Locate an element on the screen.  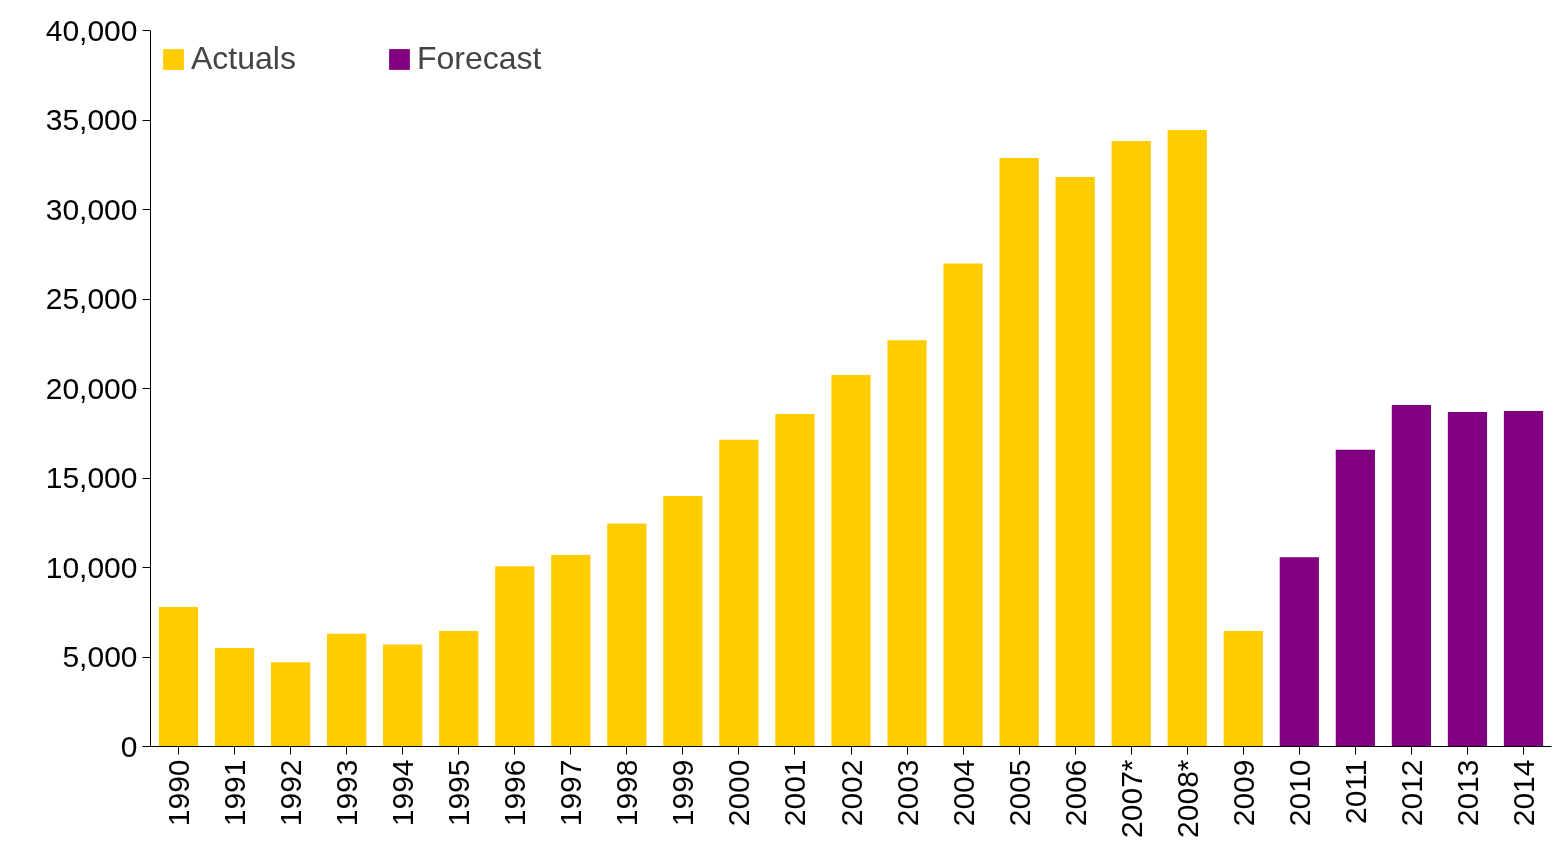
x-tick-label: 2007* is located at coordinates (1131, 798).